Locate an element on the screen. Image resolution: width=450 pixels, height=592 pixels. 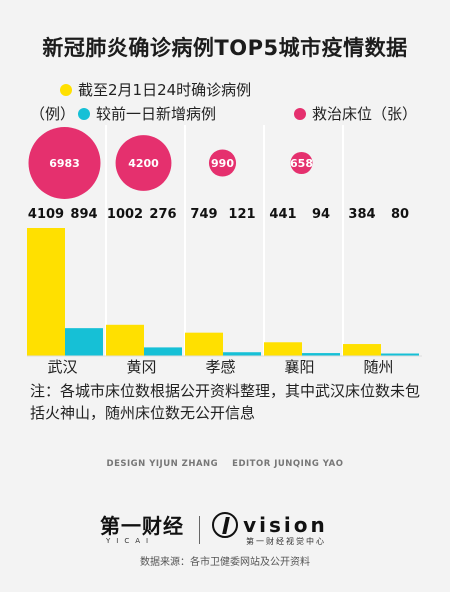
legend-new: 较前一日新增病例 is located at coordinates (147, 113).